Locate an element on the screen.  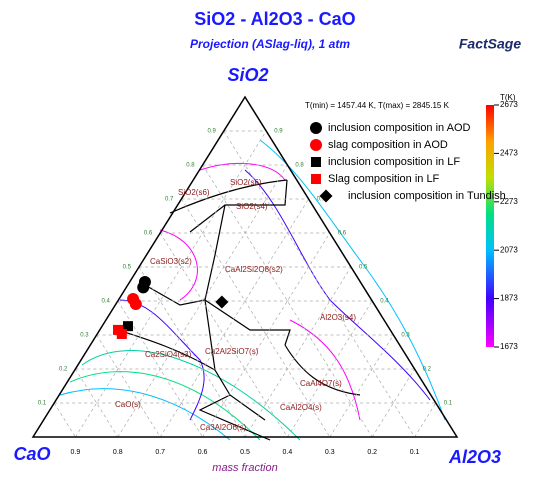
phase-label: Ca3Al2O6(s) is located at coordinates (223, 427).